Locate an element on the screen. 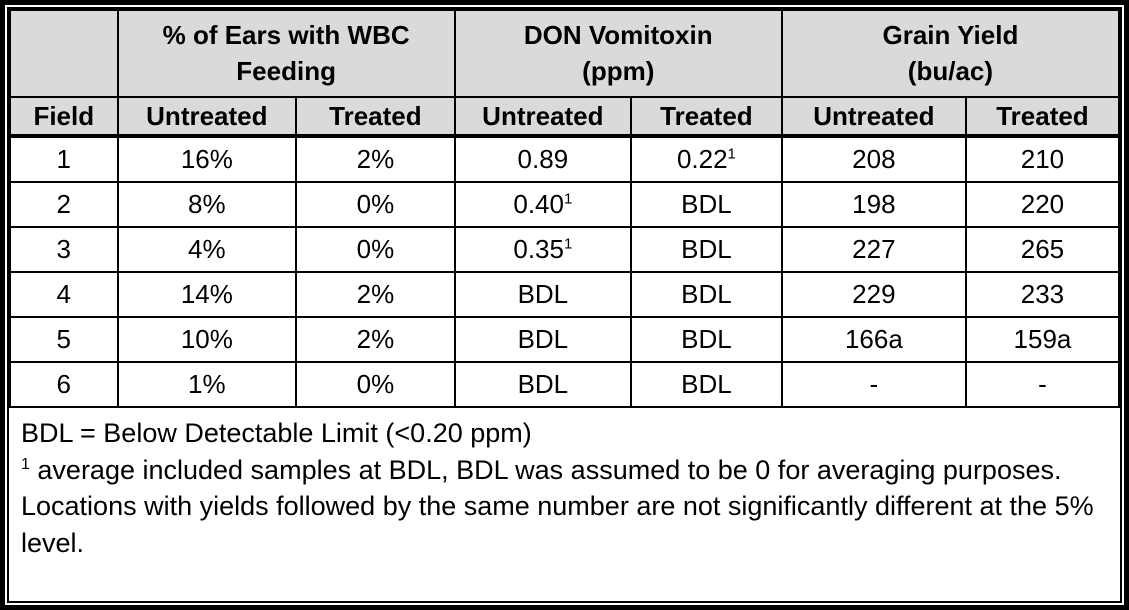 This screenshot has width=1129, height=610. table-row-field-2: 2 8% 0% 0.401 BDL 198 220 is located at coordinates (564, 204).